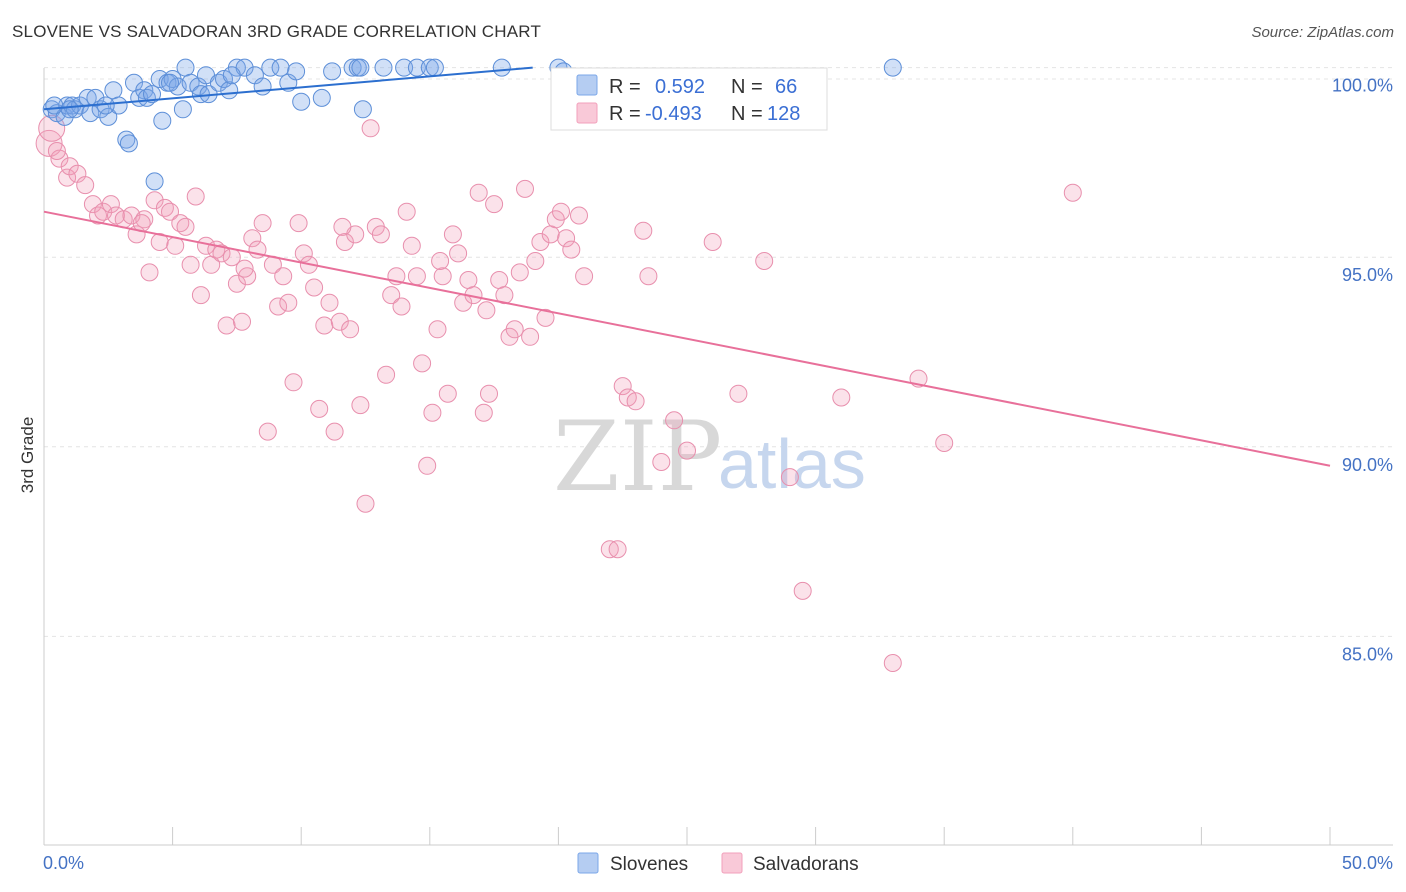 The height and width of the screenshot is (892, 1406). I want to click on legend-slovenes-swatch, so click(587, 85).